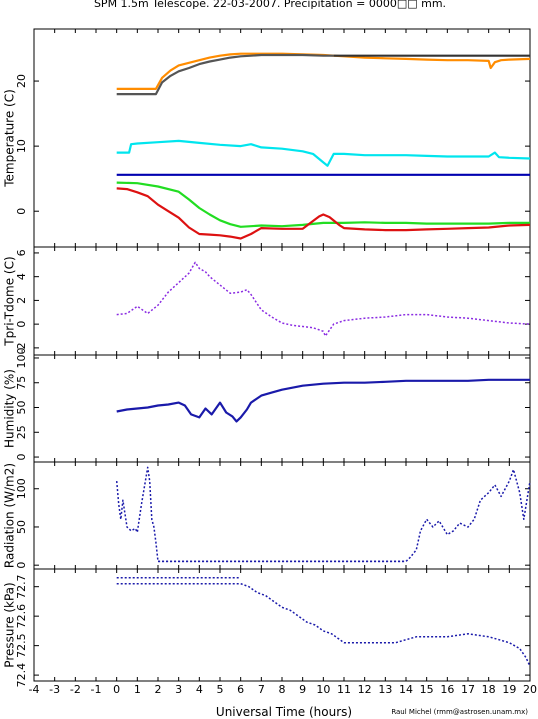  Describe the element at coordinates (75, 689) in the screenshot. I see `x-tick-label: -2` at that location.